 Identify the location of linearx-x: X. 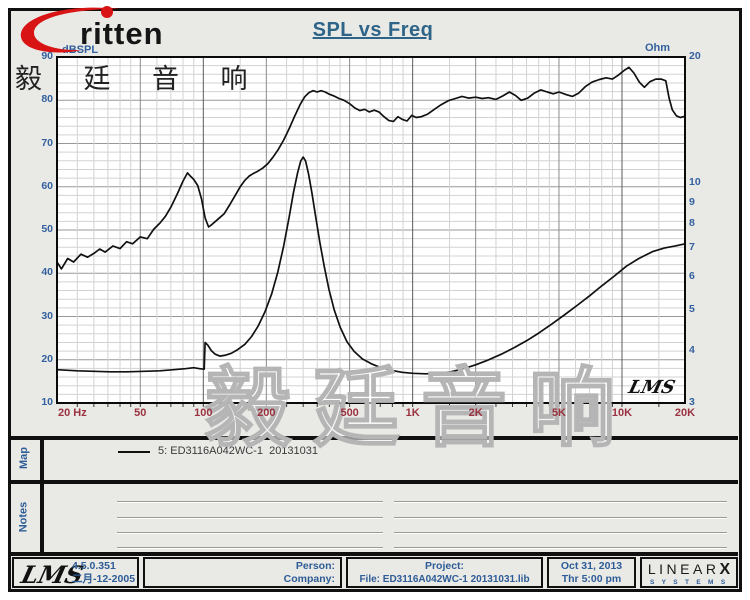
(725, 569).